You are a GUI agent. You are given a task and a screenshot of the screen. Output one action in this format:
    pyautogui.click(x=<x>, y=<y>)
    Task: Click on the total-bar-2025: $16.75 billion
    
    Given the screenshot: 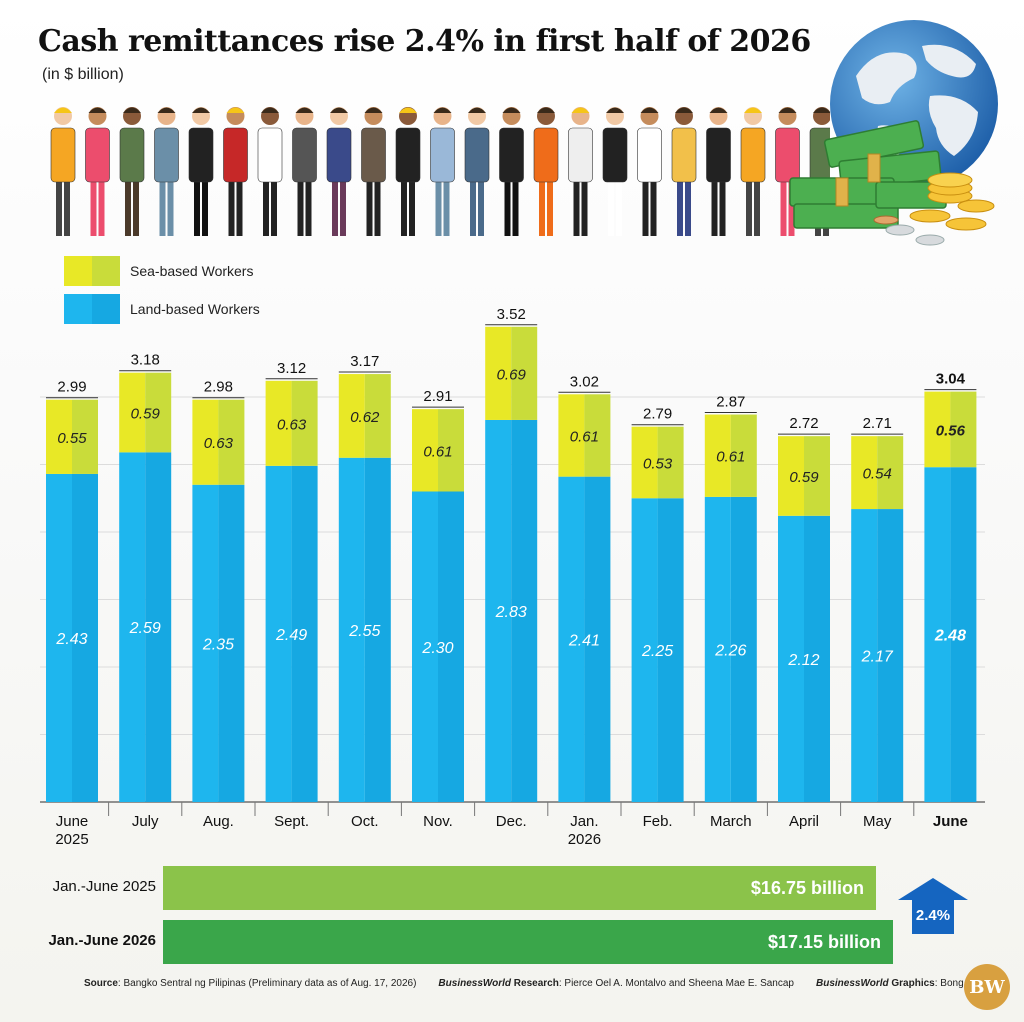 What is the action you would take?
    pyautogui.click(x=519, y=888)
    